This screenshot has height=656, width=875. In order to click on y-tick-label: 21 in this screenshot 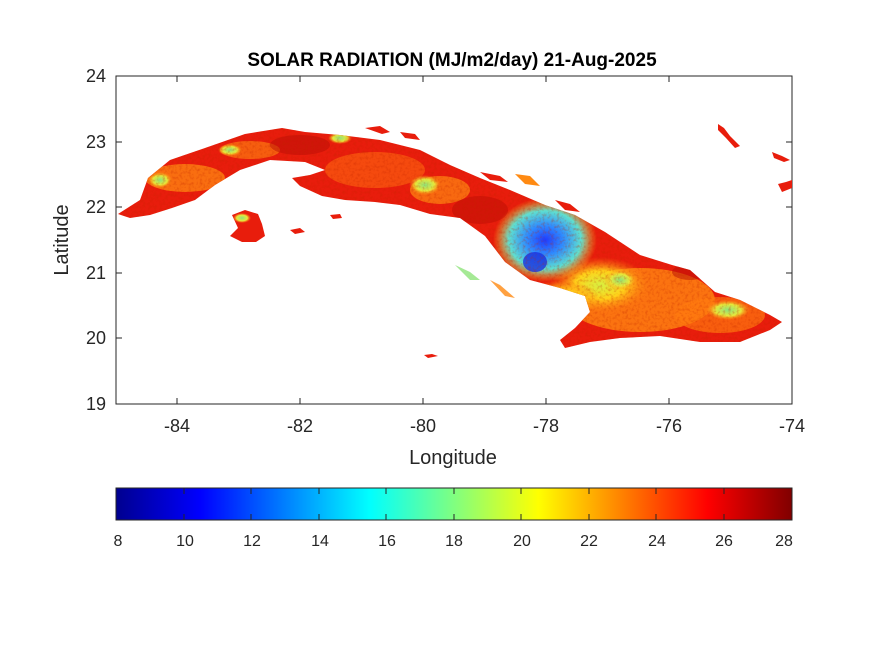, I will do `click(96, 273)`.